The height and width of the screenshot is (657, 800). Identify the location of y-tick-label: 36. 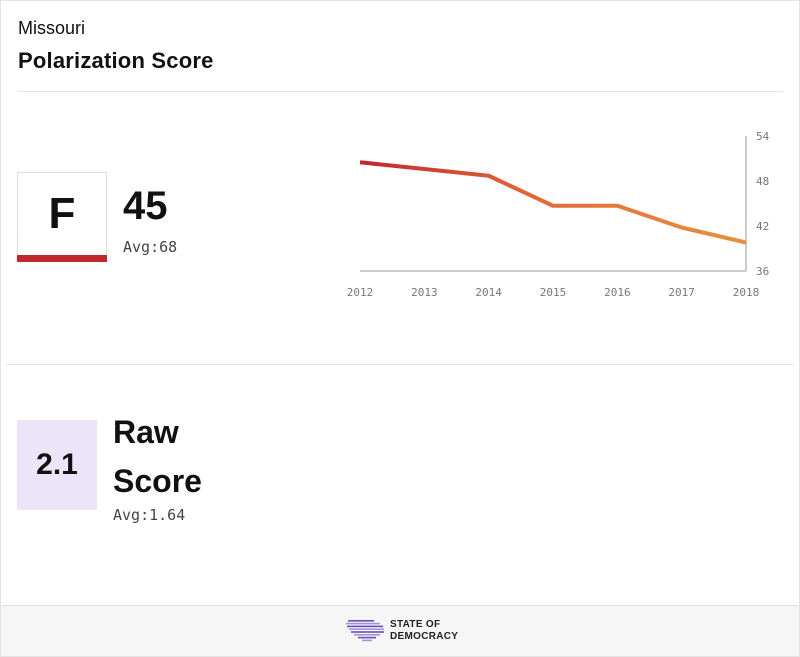
(762, 271).